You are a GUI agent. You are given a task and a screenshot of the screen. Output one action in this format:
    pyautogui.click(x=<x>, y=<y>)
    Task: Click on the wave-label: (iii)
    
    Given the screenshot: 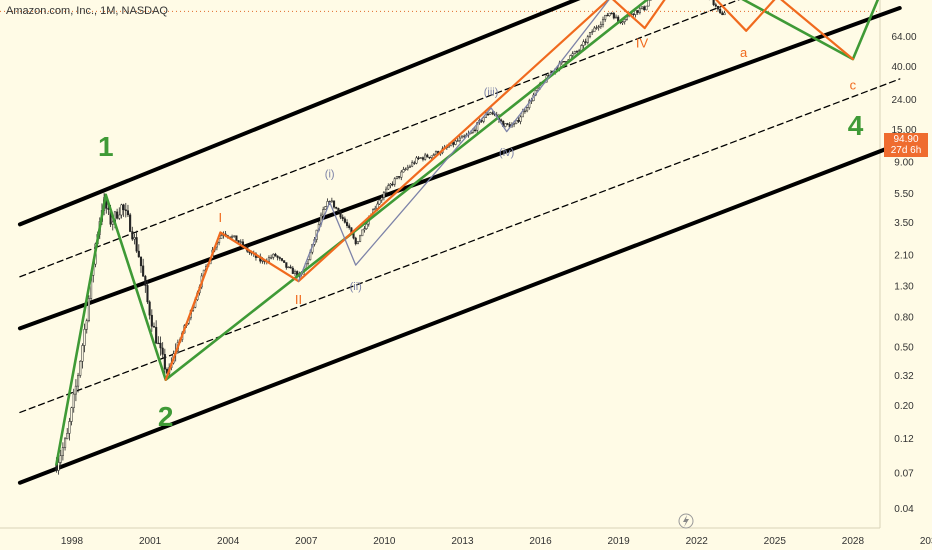 What is the action you would take?
    pyautogui.click(x=491, y=93)
    